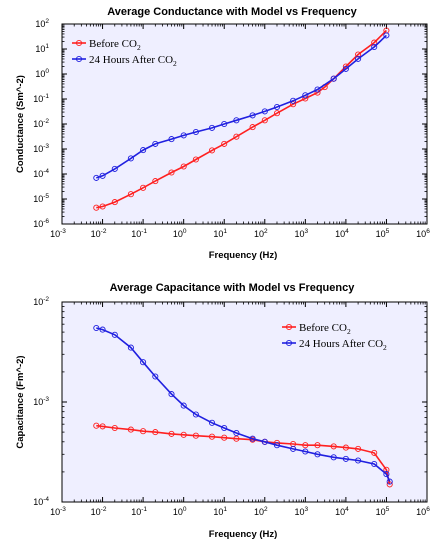 This screenshot has height=544, width=439. Describe the element at coordinates (42, 23) in the screenshot. I see `conductance-y-tick-label: 10²` at that location.